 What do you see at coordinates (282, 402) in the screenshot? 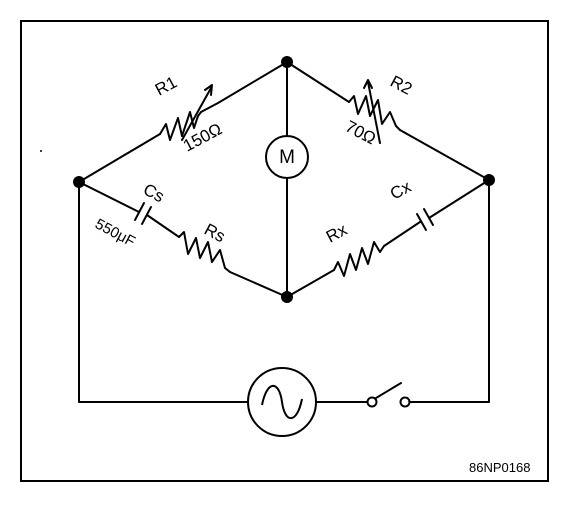
I see `ac-source-icon` at bounding box center [282, 402].